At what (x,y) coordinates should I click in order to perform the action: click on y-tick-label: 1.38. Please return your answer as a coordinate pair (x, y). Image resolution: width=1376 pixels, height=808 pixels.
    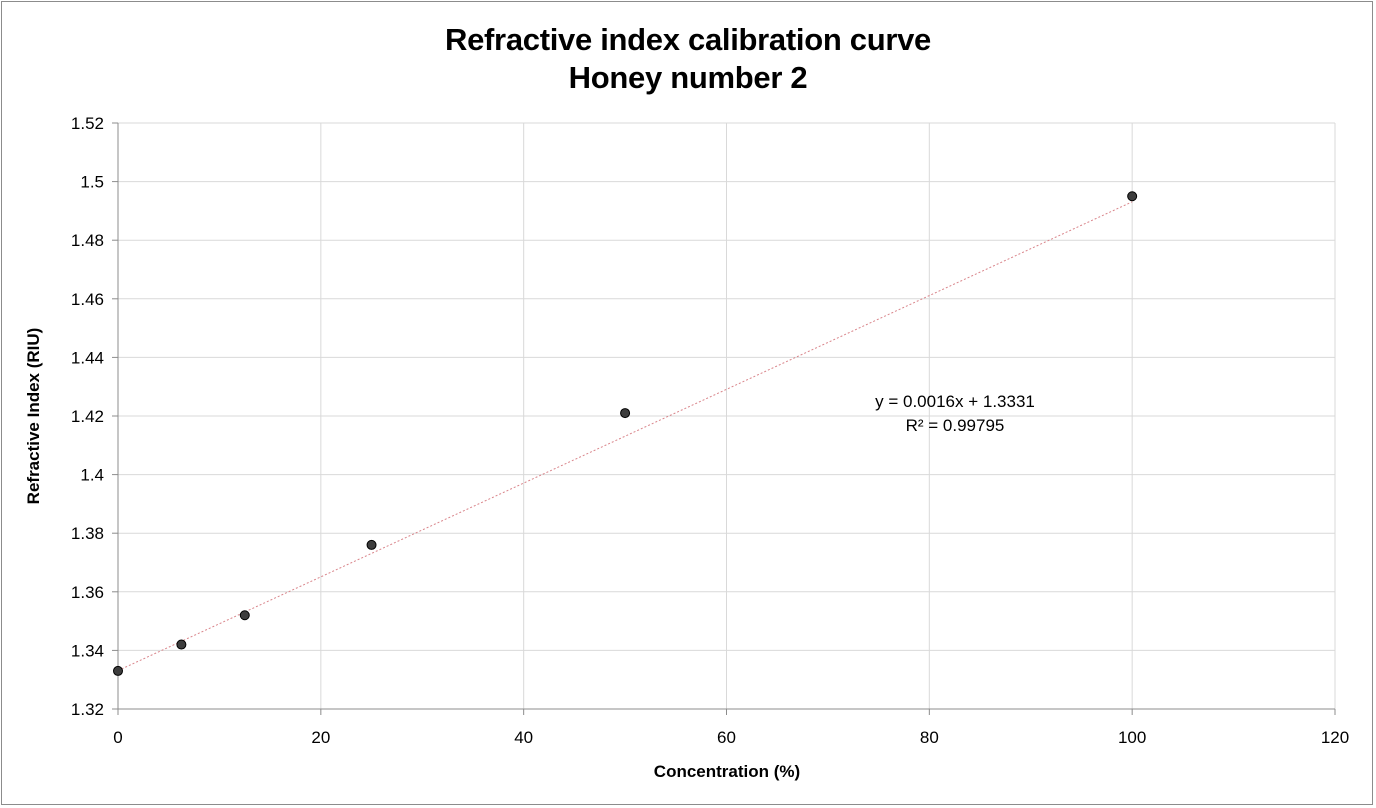
    Looking at the image, I should click on (87, 533).